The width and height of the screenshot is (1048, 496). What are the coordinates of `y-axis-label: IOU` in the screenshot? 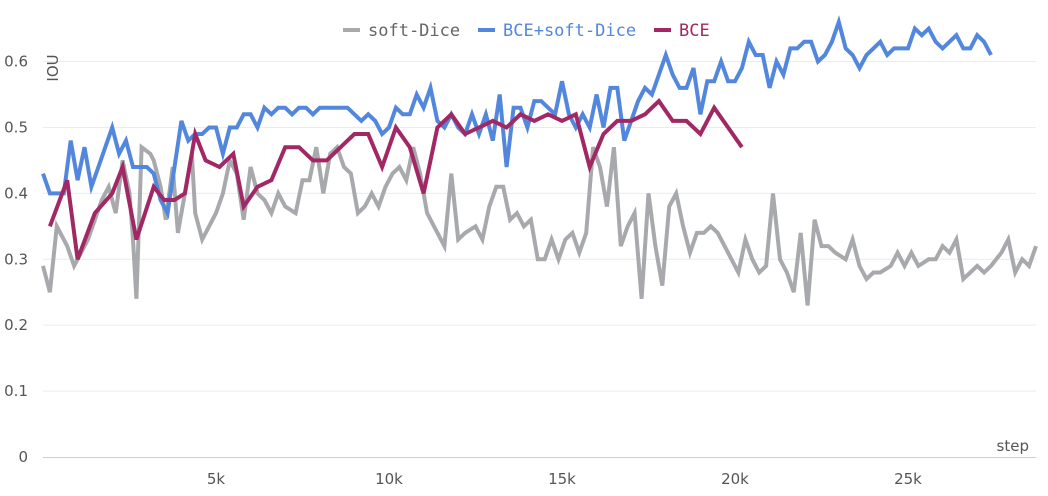 It's located at (53, 67).